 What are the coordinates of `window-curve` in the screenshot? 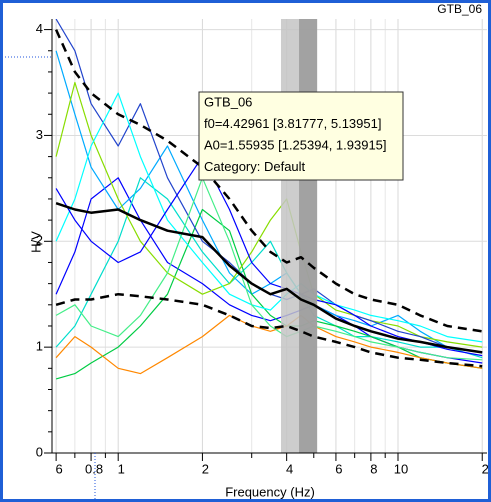 It's located at (269, 344).